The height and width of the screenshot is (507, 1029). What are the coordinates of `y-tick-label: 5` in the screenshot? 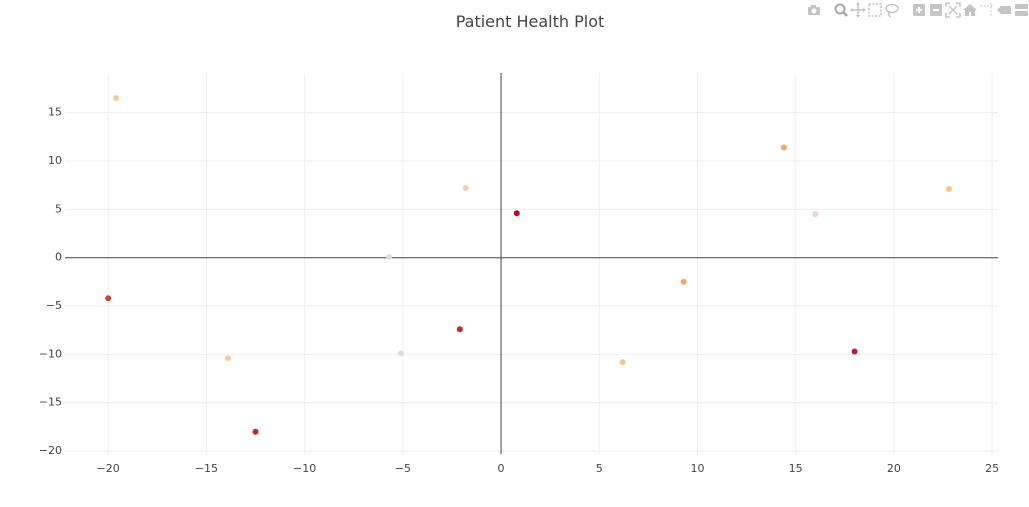 It's located at (58, 208).